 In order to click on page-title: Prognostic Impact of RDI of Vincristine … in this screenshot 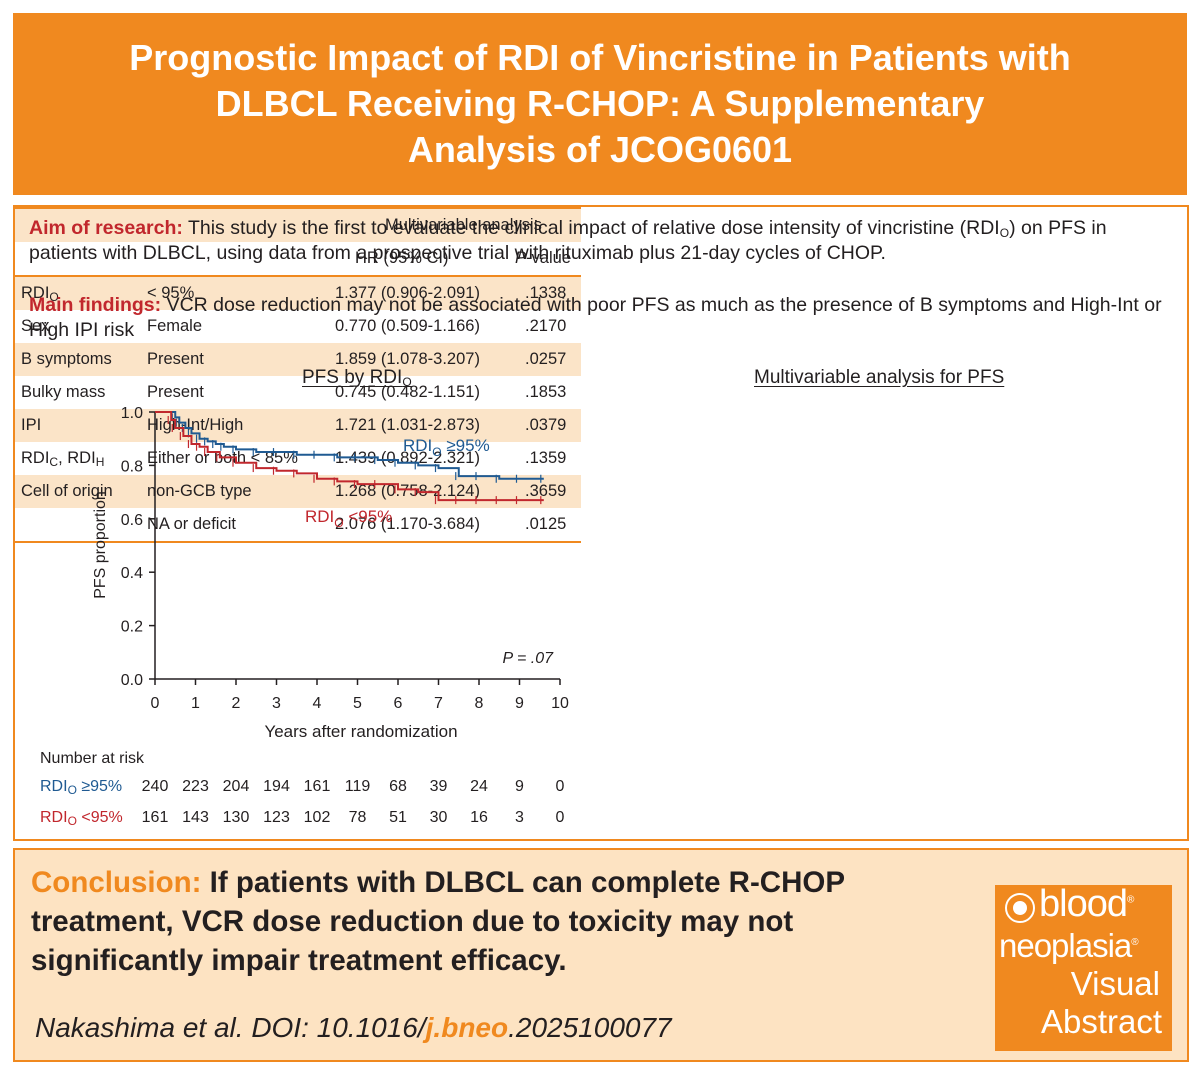, I will do `click(600, 103)`.